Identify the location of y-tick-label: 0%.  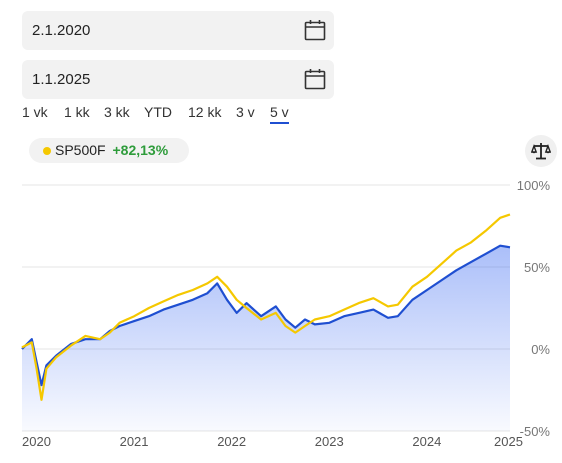
(540, 349).